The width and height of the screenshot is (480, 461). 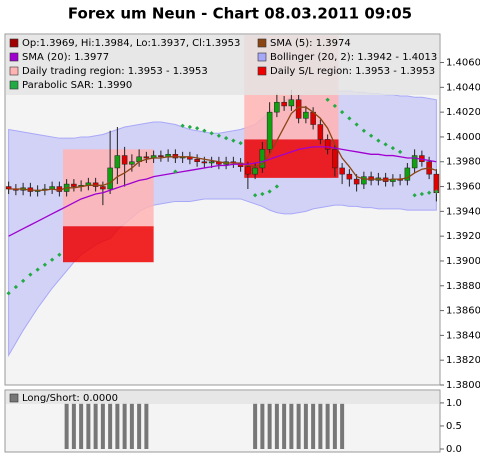 What do you see at coordinates (115, 71) in the screenshot?
I see `legend-label: Daily trading region: 1.3953 - 1.3953` at bounding box center [115, 71].